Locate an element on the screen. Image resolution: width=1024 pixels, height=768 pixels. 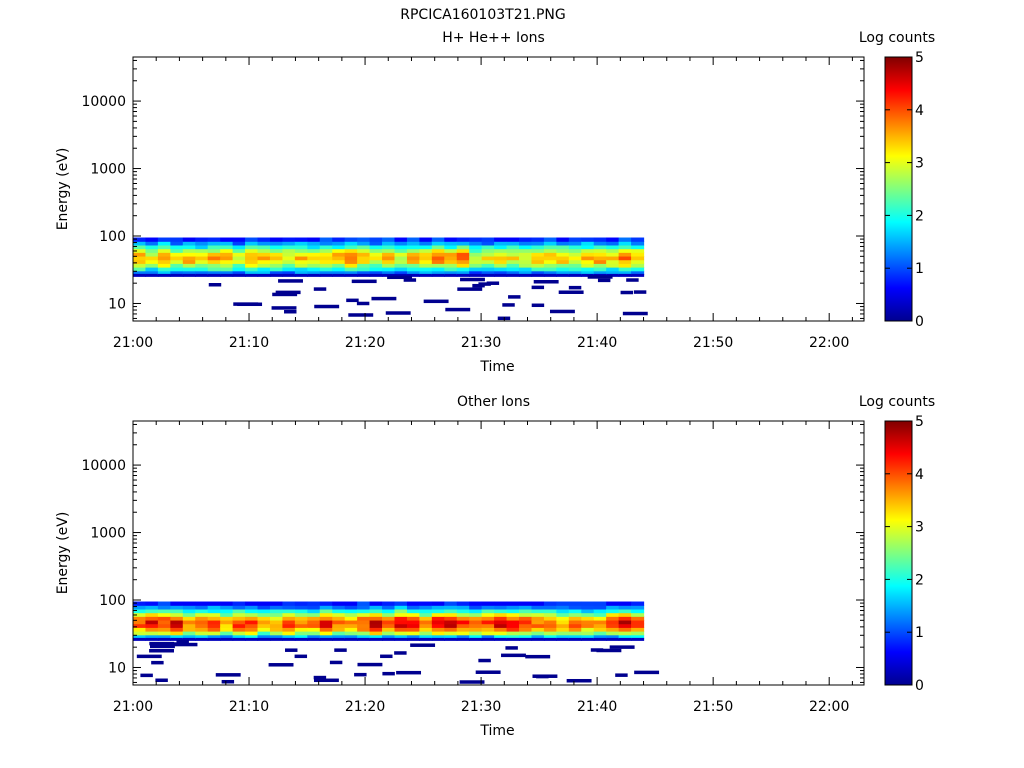
y-tick-label: 100 is located at coordinates (112, 601).